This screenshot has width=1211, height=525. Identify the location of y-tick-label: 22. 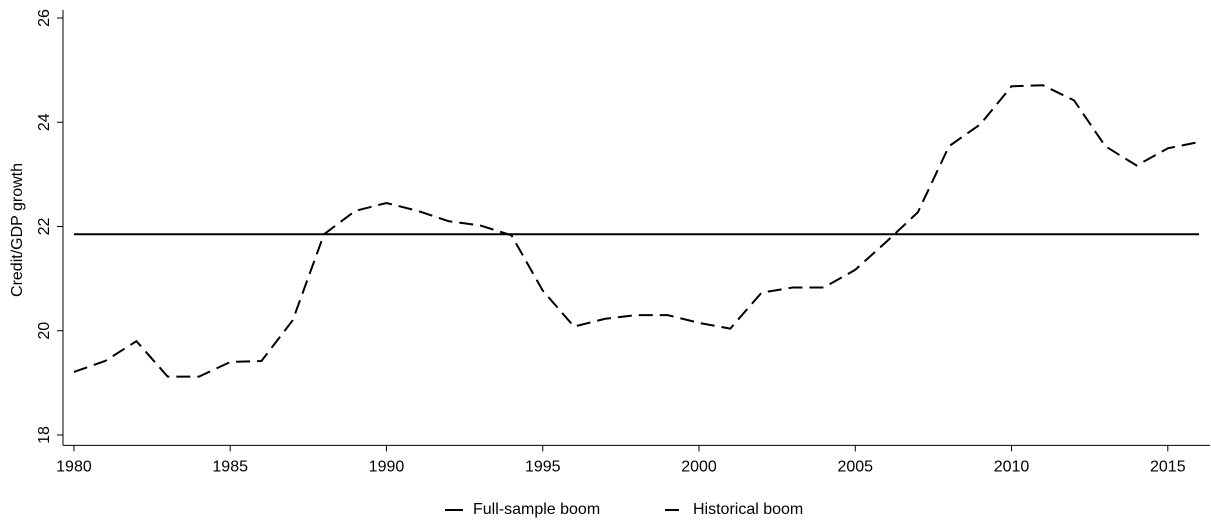
(44, 226).